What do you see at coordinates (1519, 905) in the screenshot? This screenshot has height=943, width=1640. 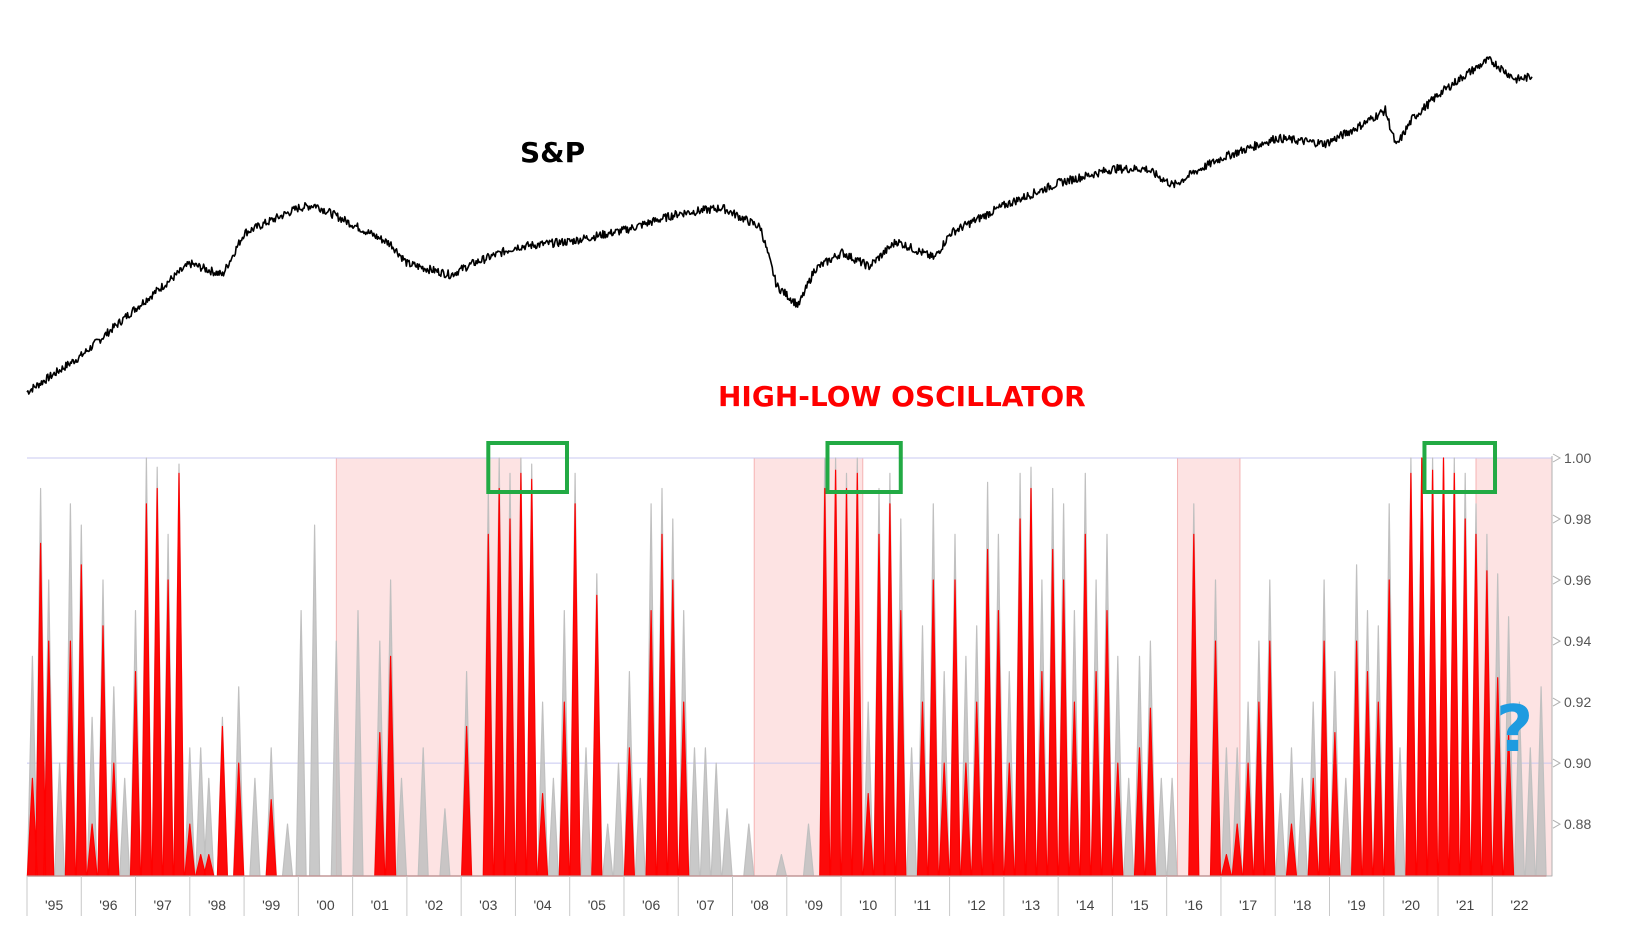 I see `x-tick-label-27: '22` at bounding box center [1519, 905].